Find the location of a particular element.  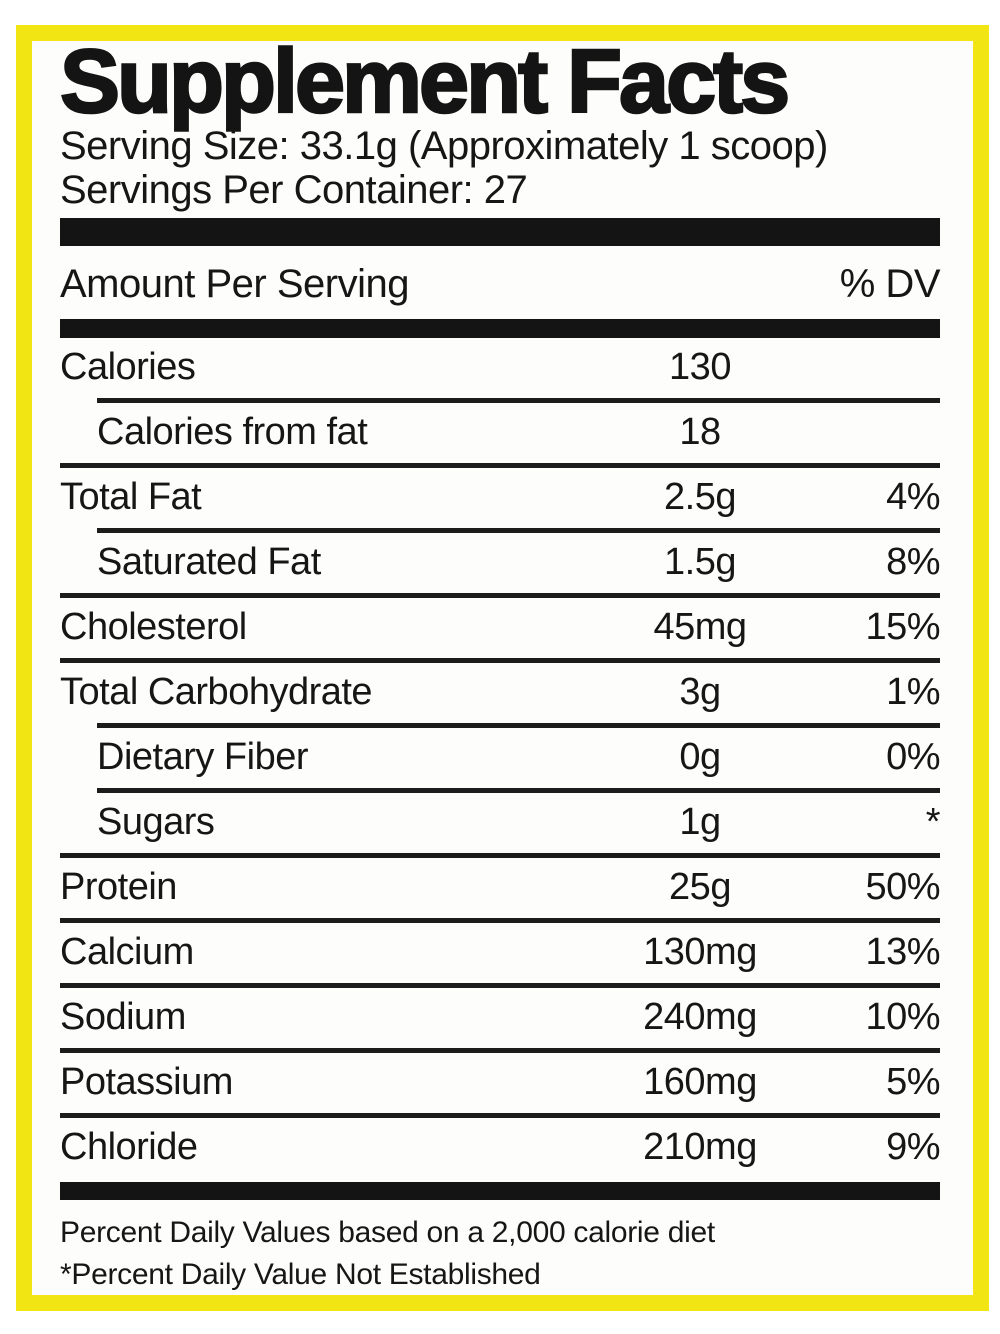

supplement-facts-title: Supplement Facts is located at coordinates (425, 82).